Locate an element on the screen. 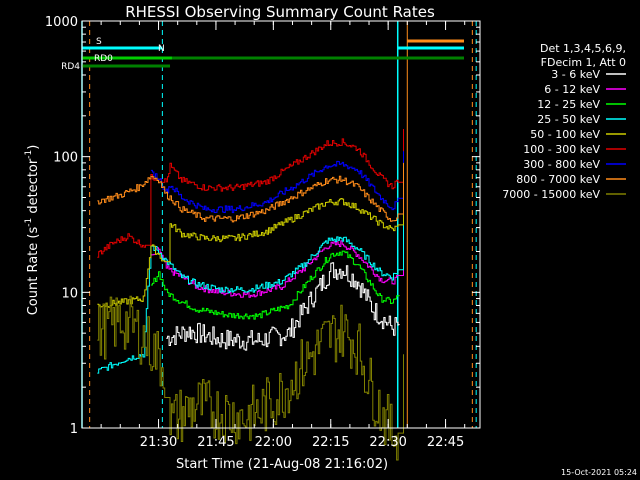 The image size is (640, 480). x-tick-label: 22:15 is located at coordinates (330, 442).